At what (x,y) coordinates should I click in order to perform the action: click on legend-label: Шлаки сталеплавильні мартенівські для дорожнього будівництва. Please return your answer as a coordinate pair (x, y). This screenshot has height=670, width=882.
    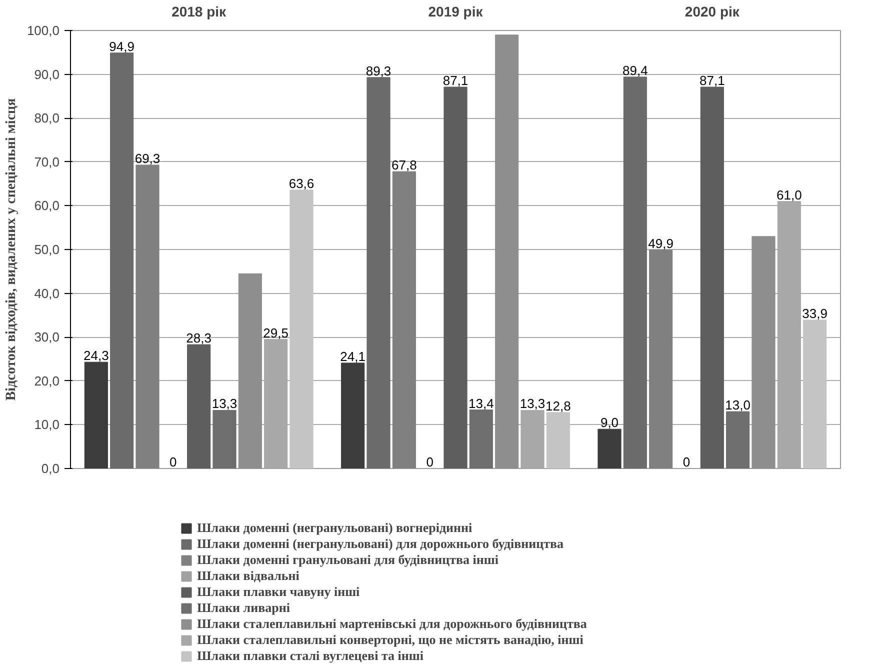
    Looking at the image, I should click on (392, 624).